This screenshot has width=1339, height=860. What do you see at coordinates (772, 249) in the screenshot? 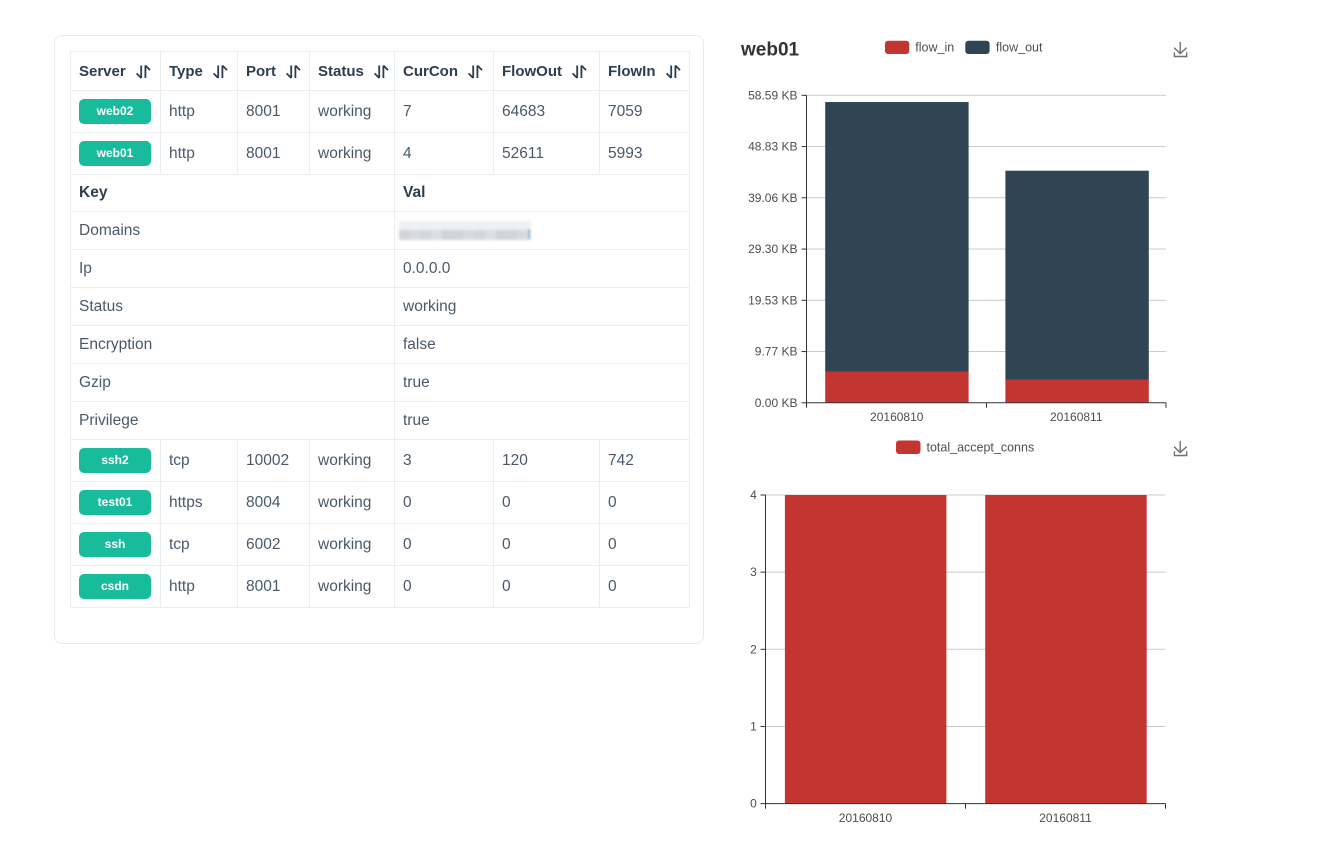
I see `svg-text: 29.30 KB` at bounding box center [772, 249].